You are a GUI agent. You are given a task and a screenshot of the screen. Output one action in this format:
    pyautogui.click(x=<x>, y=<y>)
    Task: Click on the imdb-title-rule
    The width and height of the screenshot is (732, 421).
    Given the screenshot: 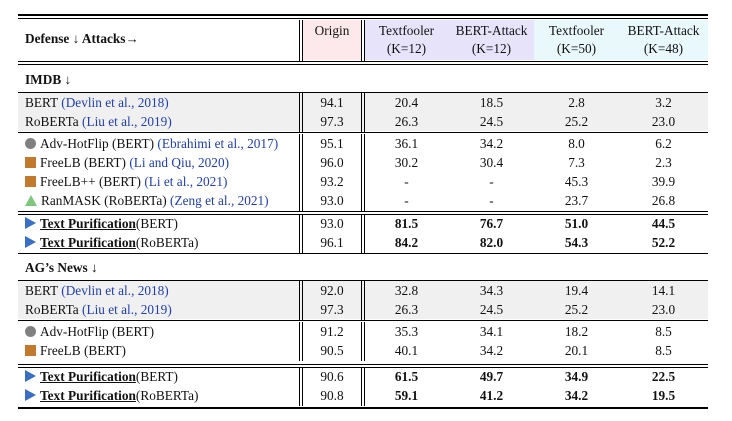 What is the action you would take?
    pyautogui.click(x=363, y=92)
    